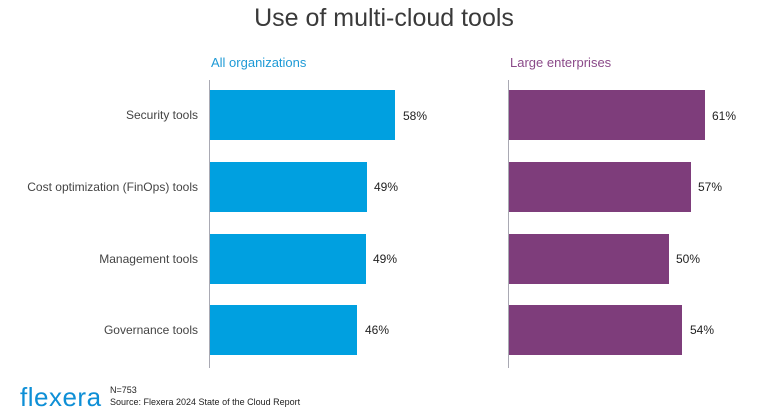  Describe the element at coordinates (600, 187) in the screenshot. I see `bar-large-cost-optimization` at that location.